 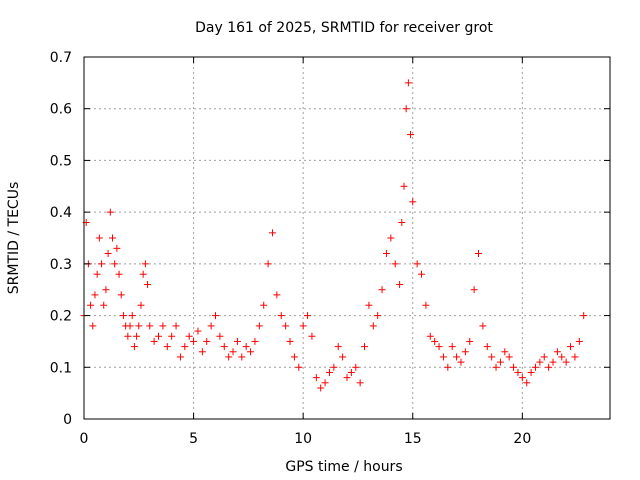 What do you see at coordinates (193, 439) in the screenshot?
I see `x-tick-label: 5` at bounding box center [193, 439].